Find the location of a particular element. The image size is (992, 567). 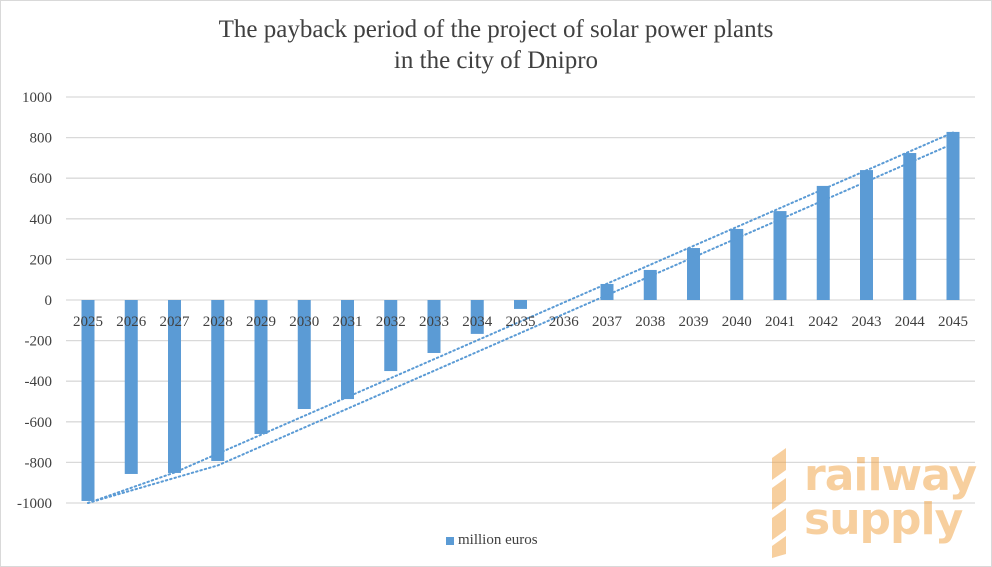

x-tick-label: 2033 is located at coordinates (434, 322).